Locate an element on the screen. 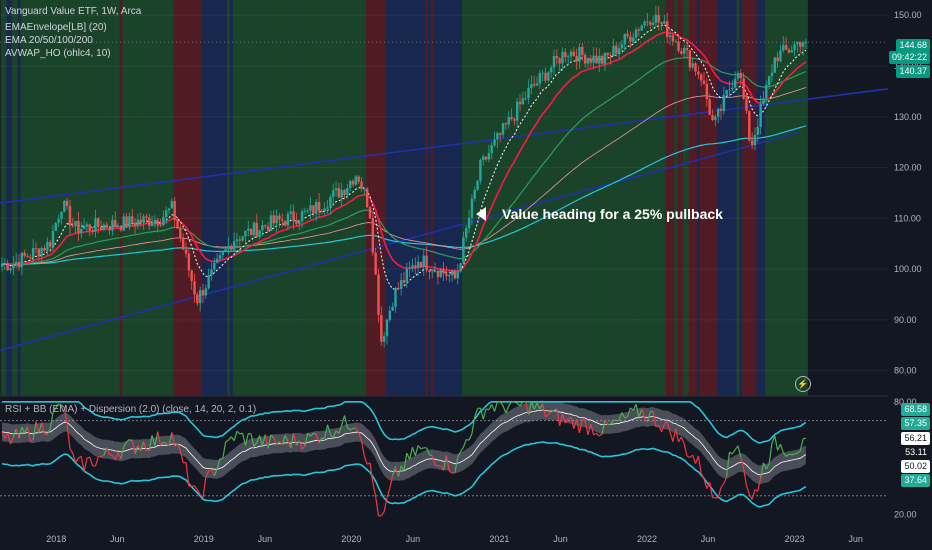  lightning-icon: ⚡ is located at coordinates (803, 384).